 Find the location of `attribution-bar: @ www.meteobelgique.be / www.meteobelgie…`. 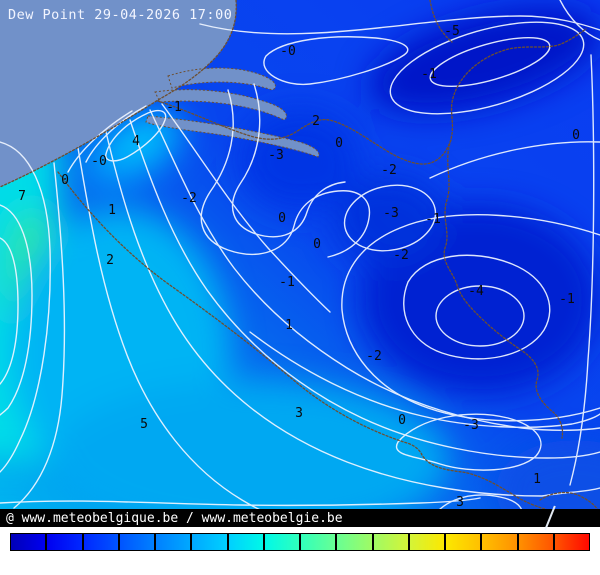

attribution-bar: @ www.meteobelgique.be / www.meteobelgie… is located at coordinates (300, 518).